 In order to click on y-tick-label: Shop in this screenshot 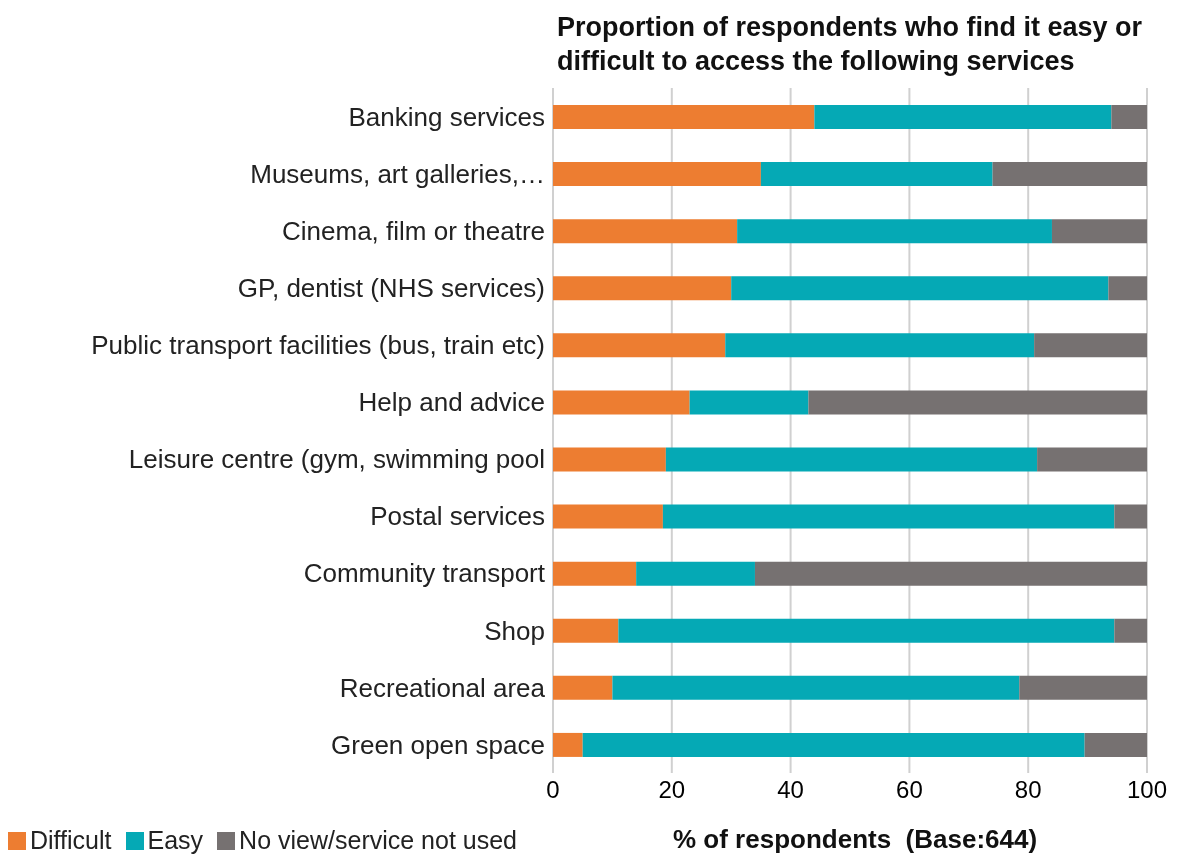, I will do `click(514, 630)`.